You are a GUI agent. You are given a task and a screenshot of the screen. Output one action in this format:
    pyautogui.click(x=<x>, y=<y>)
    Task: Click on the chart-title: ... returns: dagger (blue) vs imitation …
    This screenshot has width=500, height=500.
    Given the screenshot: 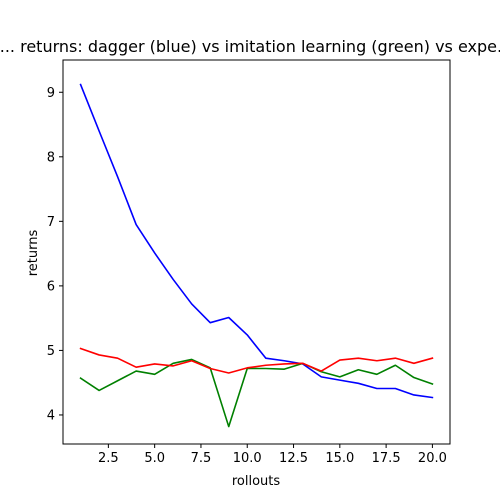 What is the action you would take?
    pyautogui.click(x=250, y=46)
    